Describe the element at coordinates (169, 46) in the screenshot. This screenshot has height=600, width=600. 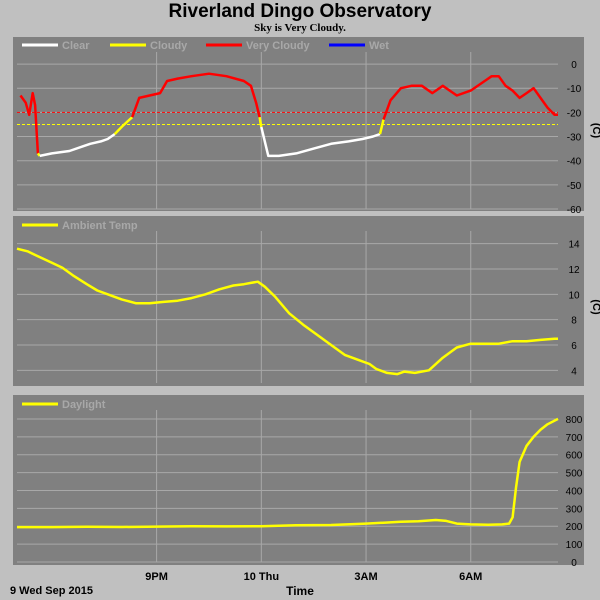
I see `legend-label: Cloudy` at that location.